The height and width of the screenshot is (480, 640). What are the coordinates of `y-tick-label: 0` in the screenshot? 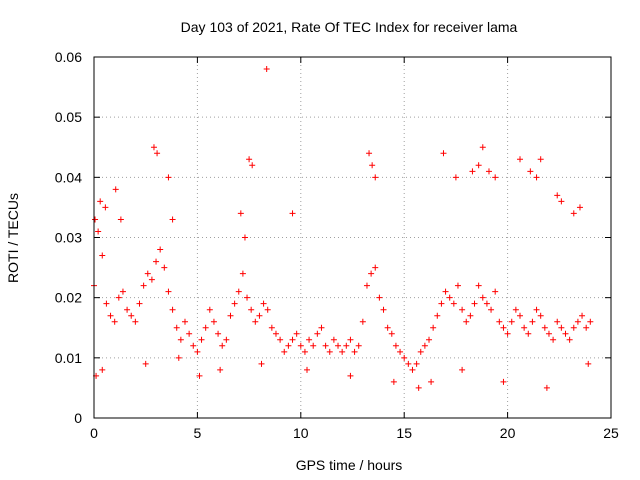 It's located at (78, 418).